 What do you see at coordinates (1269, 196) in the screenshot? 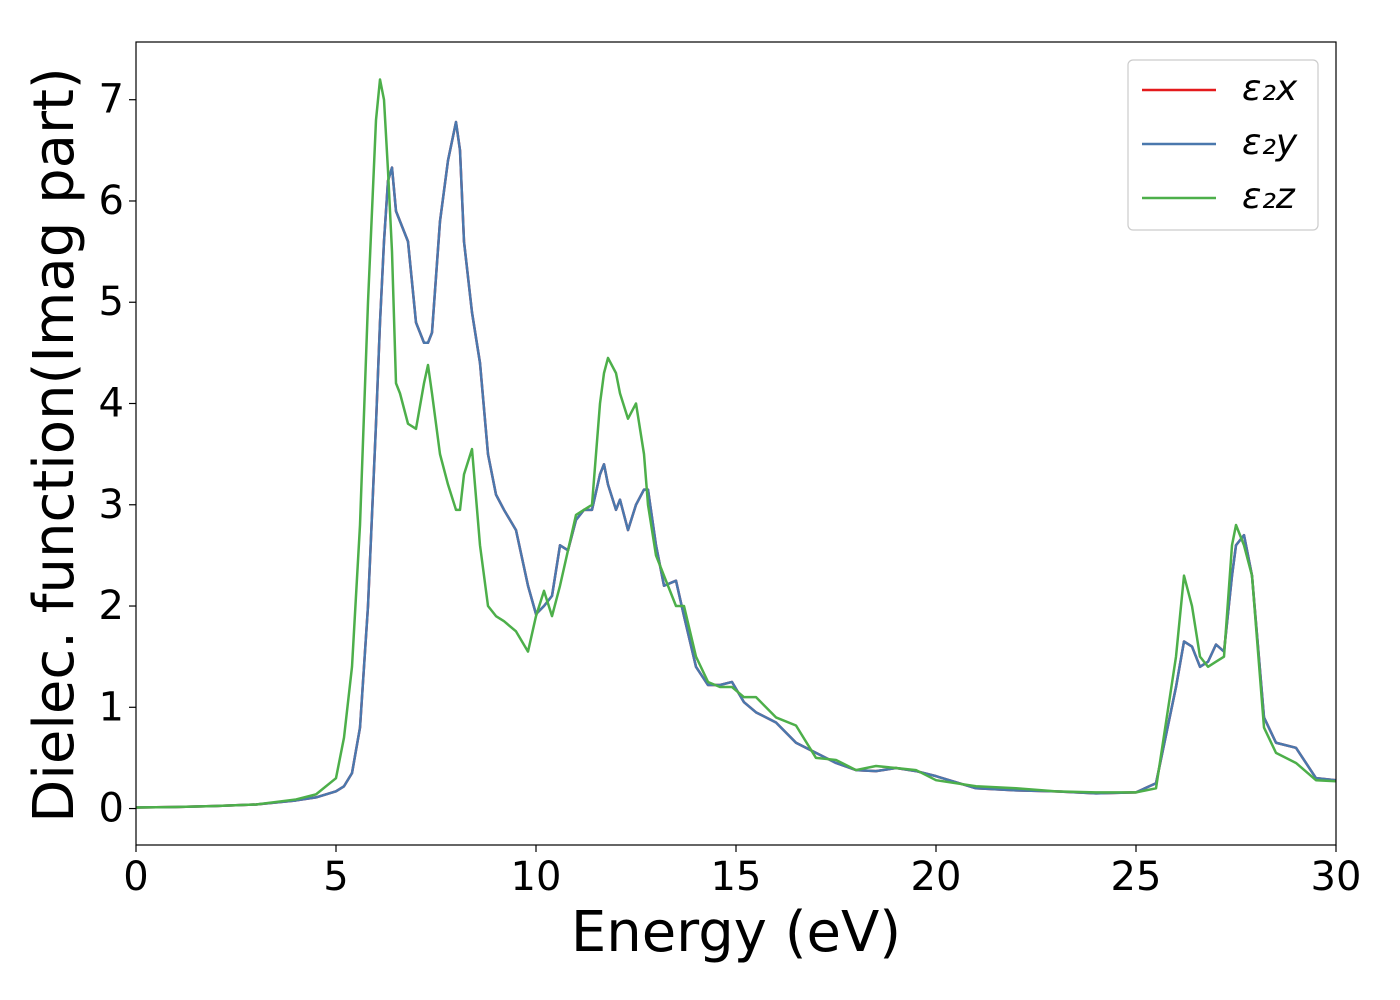
I see `legend-label: ε₂z` at bounding box center [1269, 196].